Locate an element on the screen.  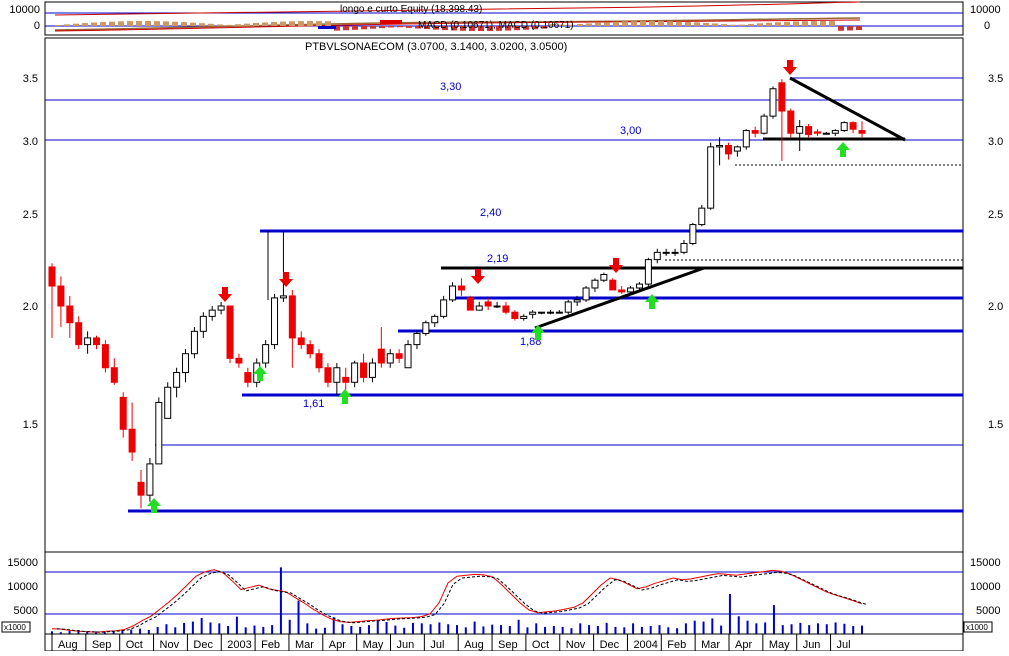
x-tick-label: Nov is located at coordinates (576, 645).